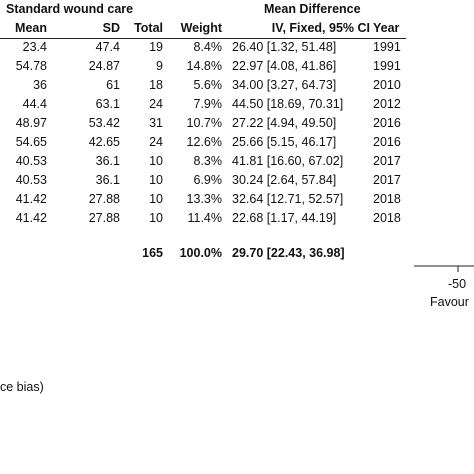  What do you see at coordinates (320, 28) in the screenshot?
I see `col-header-ci: IV, Fixed, 95% CI` at bounding box center [320, 28].